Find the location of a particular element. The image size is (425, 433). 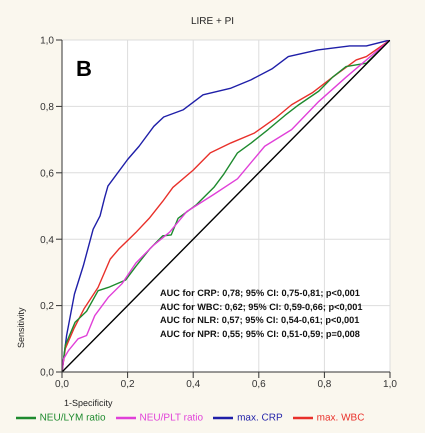

x-axis-title: 1-Specificity is located at coordinates (89, 403).